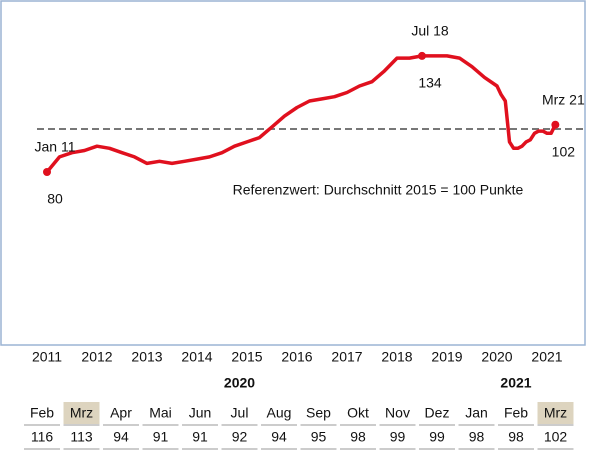 This screenshot has width=600, height=456. What do you see at coordinates (318, 413) in the screenshot?
I see `month-label: Sep` at bounding box center [318, 413].